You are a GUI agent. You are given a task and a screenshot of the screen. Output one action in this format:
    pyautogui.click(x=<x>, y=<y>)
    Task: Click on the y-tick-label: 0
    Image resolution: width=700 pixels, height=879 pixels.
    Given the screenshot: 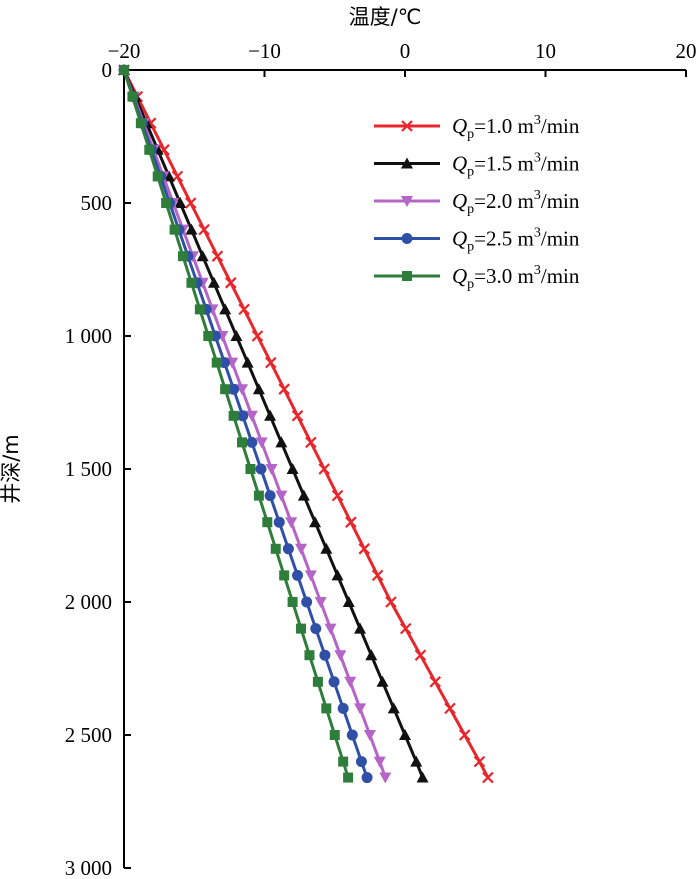 What is the action you would take?
    pyautogui.click(x=107, y=70)
    